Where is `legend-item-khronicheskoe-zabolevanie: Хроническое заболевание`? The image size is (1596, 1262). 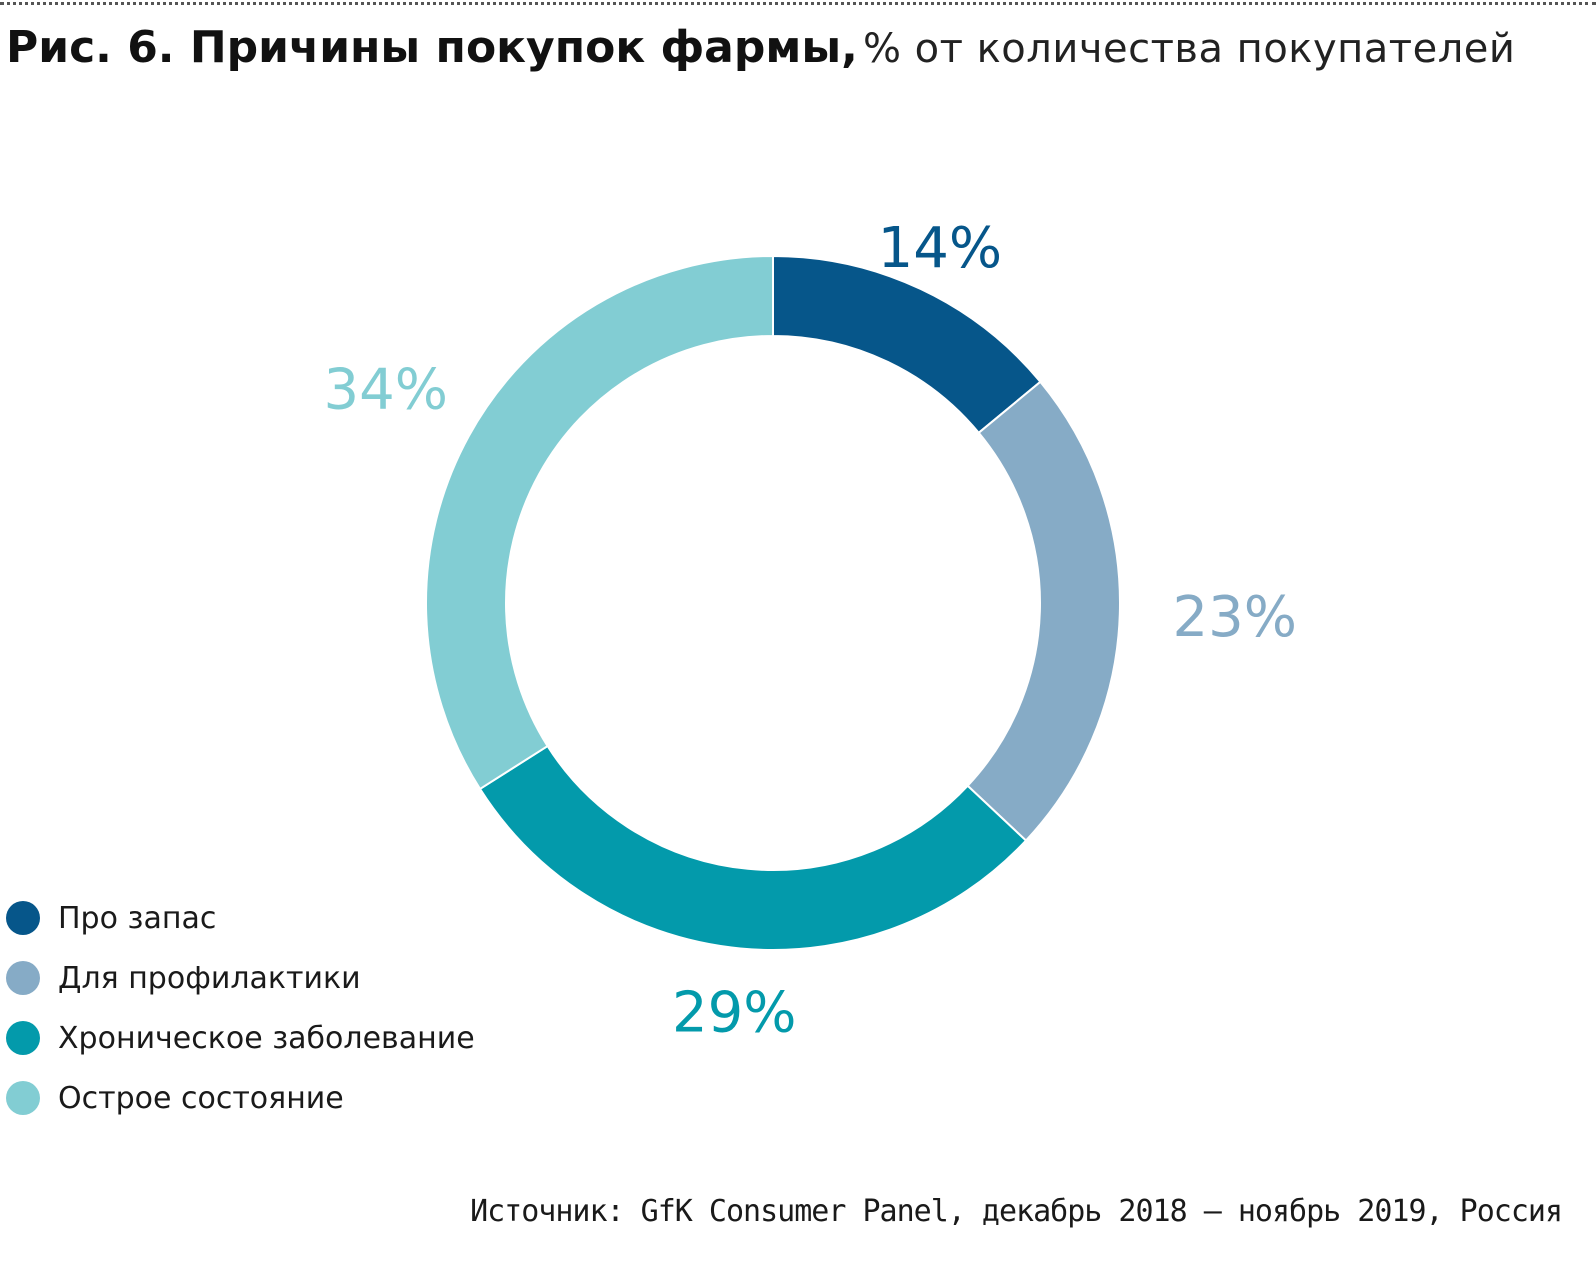 legend-item-khronicheskoe-zabolevanie: Хроническое заболевание is located at coordinates (240, 1038).